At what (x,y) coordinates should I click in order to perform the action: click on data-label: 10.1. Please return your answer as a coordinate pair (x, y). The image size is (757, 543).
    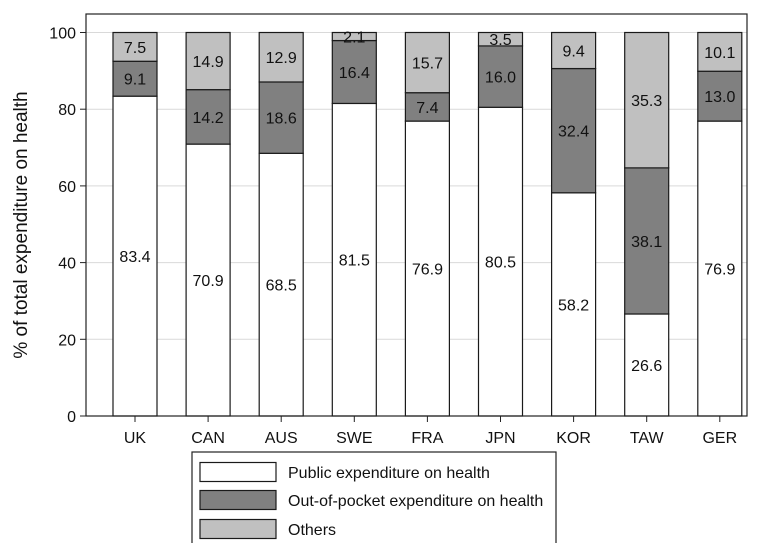
    Looking at the image, I should click on (719, 53).